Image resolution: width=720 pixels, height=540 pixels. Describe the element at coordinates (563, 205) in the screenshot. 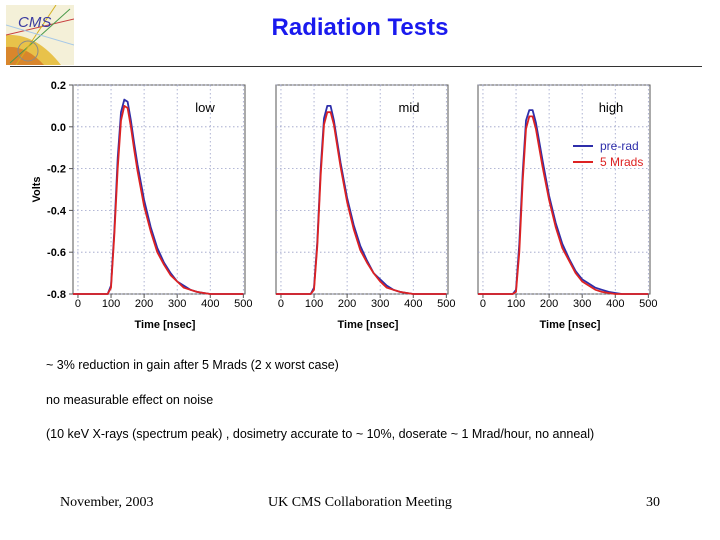

I see `series-5-mrads-high` at that location.